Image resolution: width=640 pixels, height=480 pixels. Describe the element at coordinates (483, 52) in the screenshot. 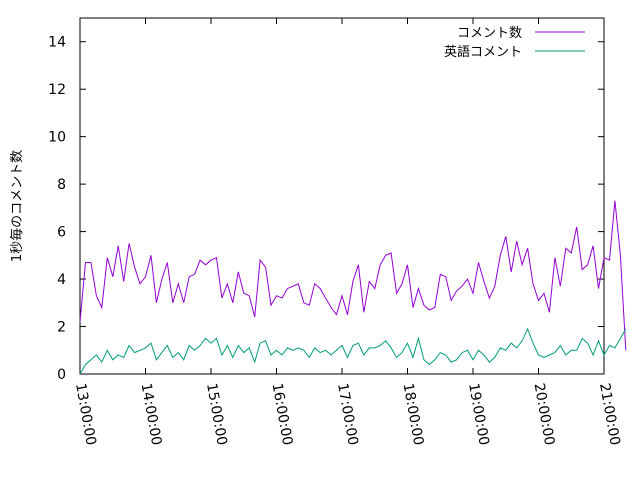

I see `legend-label-2: 英語コメント` at that location.